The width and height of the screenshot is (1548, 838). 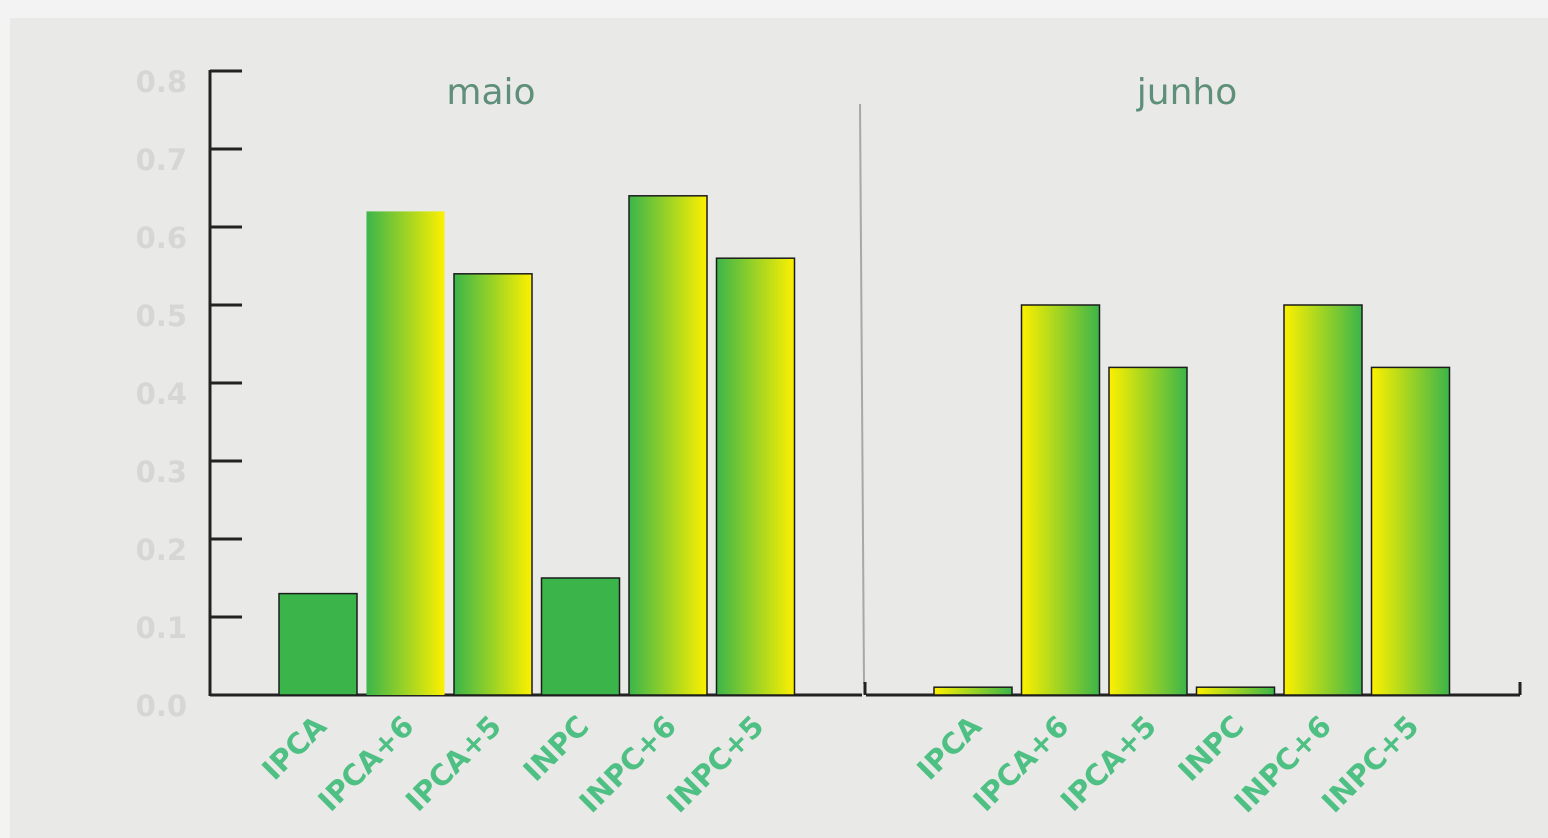 What do you see at coordinates (161, 160) in the screenshot?
I see `y-tick-label: 0.7` at bounding box center [161, 160].